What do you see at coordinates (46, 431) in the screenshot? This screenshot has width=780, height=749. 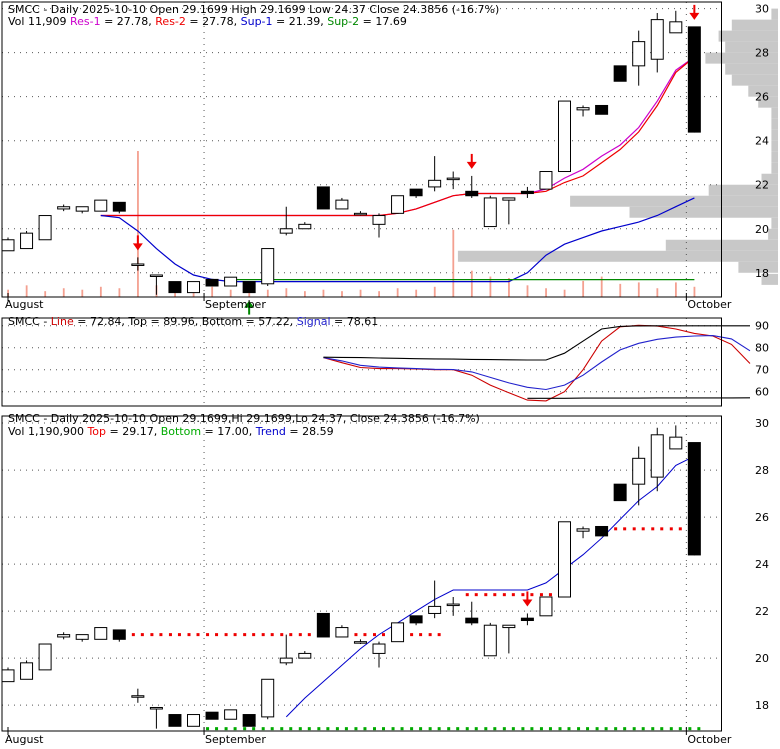 I see `trend-volume-readout: Vol 1,190,900` at bounding box center [46, 431].